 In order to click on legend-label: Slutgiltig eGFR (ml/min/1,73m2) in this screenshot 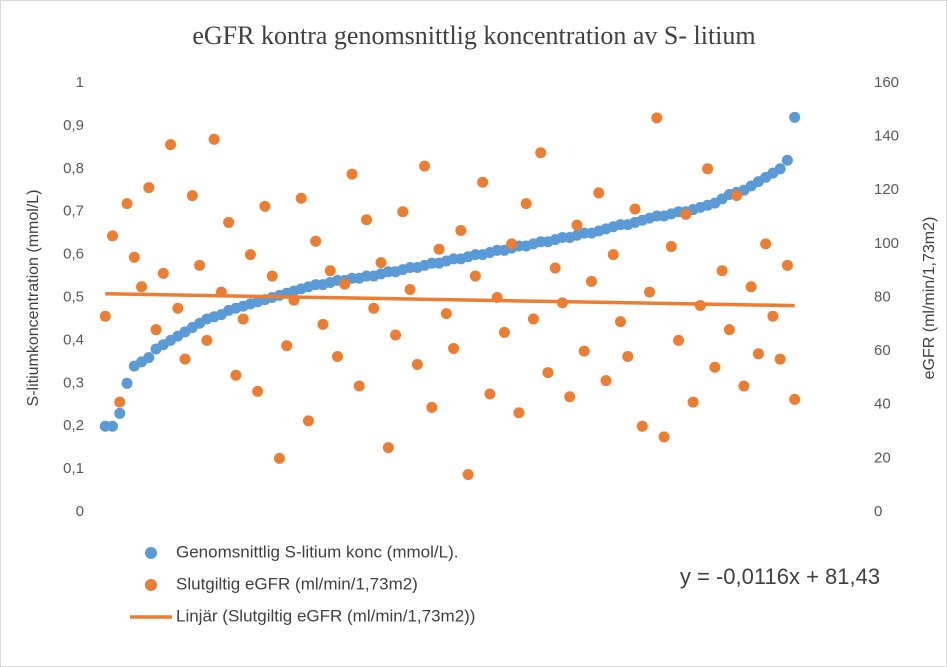, I will do `click(297, 583)`.